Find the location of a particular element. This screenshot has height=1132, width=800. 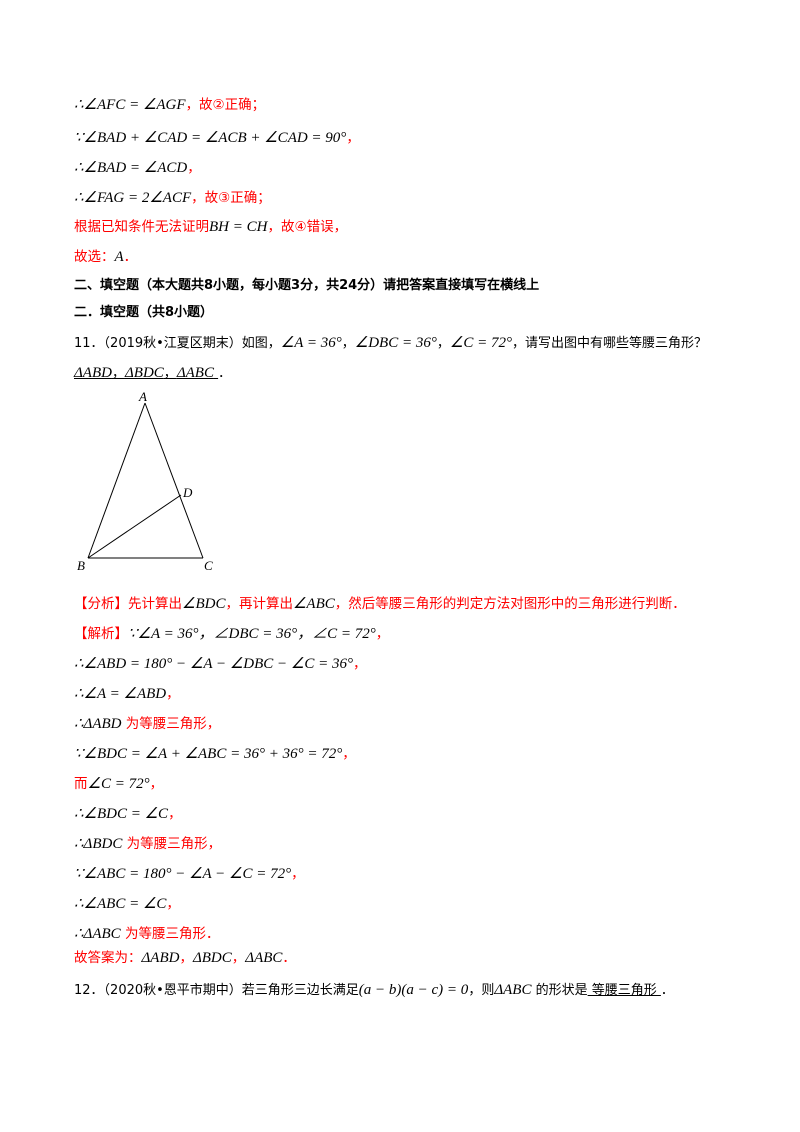

math-expression: ∵∠BDC = ∠A + ∠ABC = 36° + 36° = 72° is located at coordinates (208, 754).